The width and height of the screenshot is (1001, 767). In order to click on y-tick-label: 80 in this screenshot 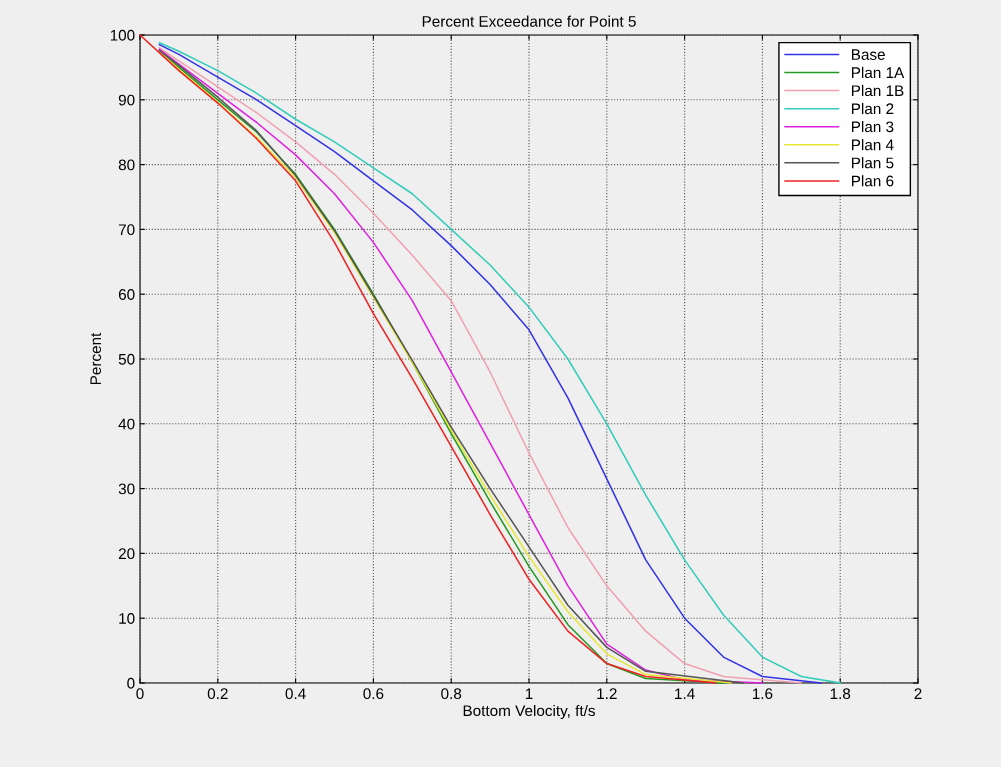, I will do `click(126, 165)`.